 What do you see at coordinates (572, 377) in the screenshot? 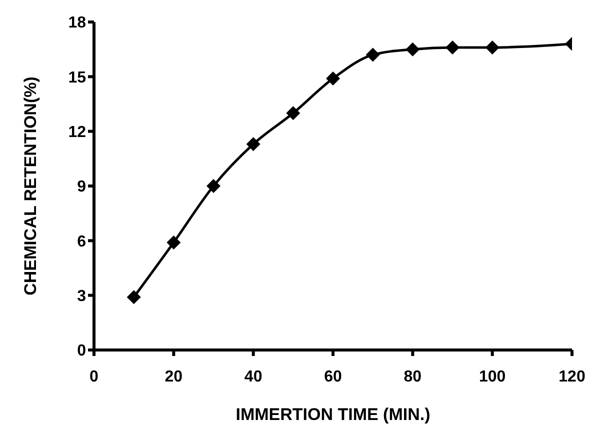
I see `x-tick-label: 120` at bounding box center [572, 377].